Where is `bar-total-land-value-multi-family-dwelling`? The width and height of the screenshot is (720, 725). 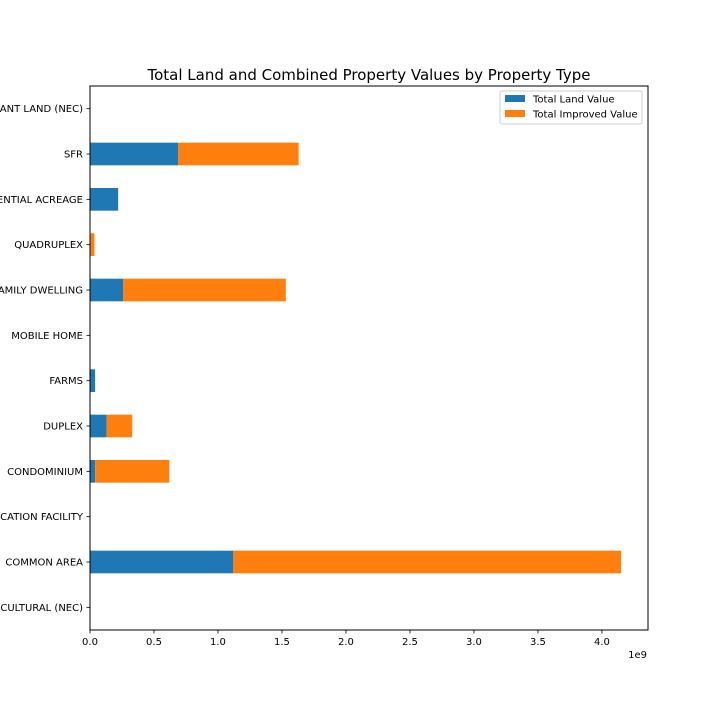 bar-total-land-value-multi-family-dwelling is located at coordinates (107, 290).